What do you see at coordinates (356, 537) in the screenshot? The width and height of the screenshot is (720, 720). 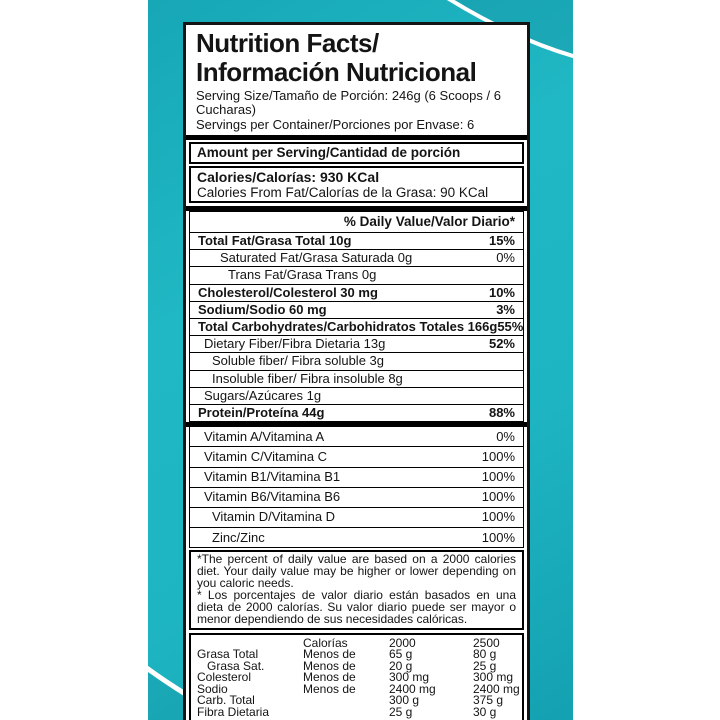 I see `vitamin-row: Zinc/Zinc 100%` at bounding box center [356, 537].